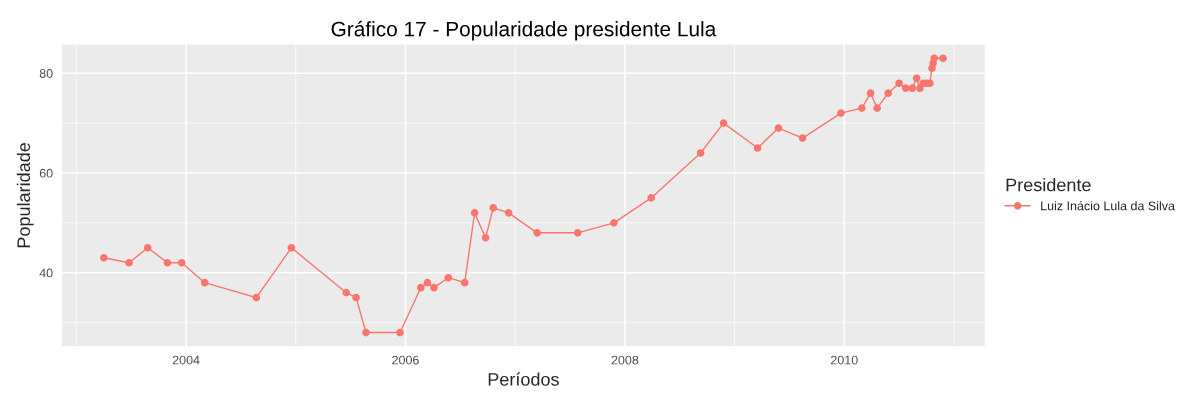 The width and height of the screenshot is (1195, 405). What do you see at coordinates (1108, 205) in the screenshot?
I see `legend-label: Luiz Inácio Lula da Silva` at bounding box center [1108, 205].